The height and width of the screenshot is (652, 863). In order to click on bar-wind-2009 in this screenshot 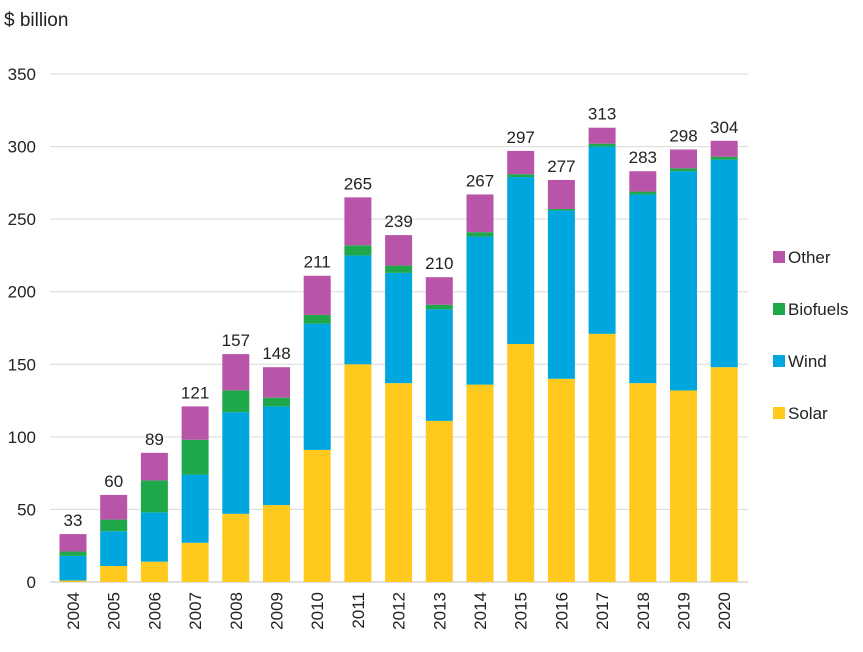, I will do `click(276, 456)`.